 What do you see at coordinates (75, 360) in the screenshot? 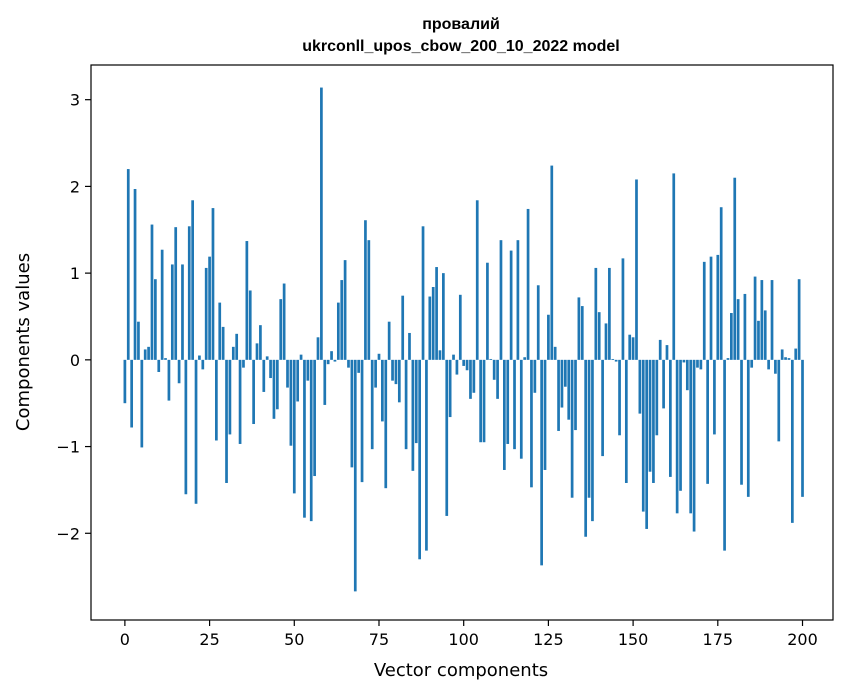
I see `y-tick-label: 0` at bounding box center [75, 360].